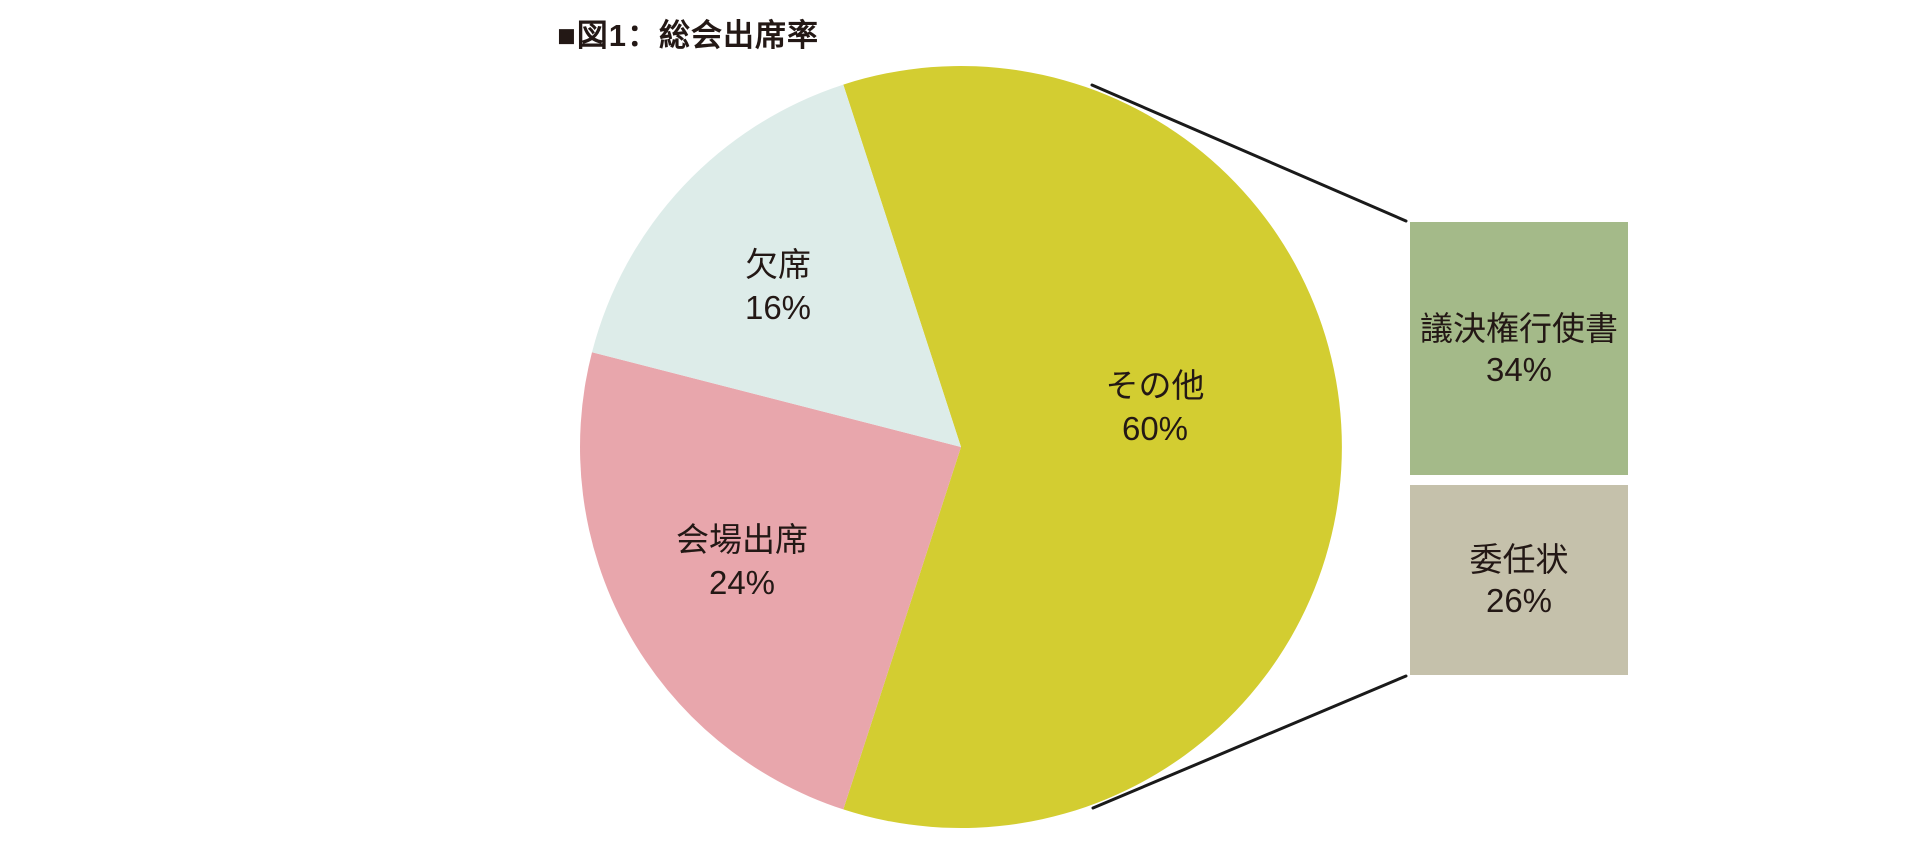 The image size is (1920, 843). I want to click on breakdown-box-ininjo-pct: 26%, so click(1519, 600).